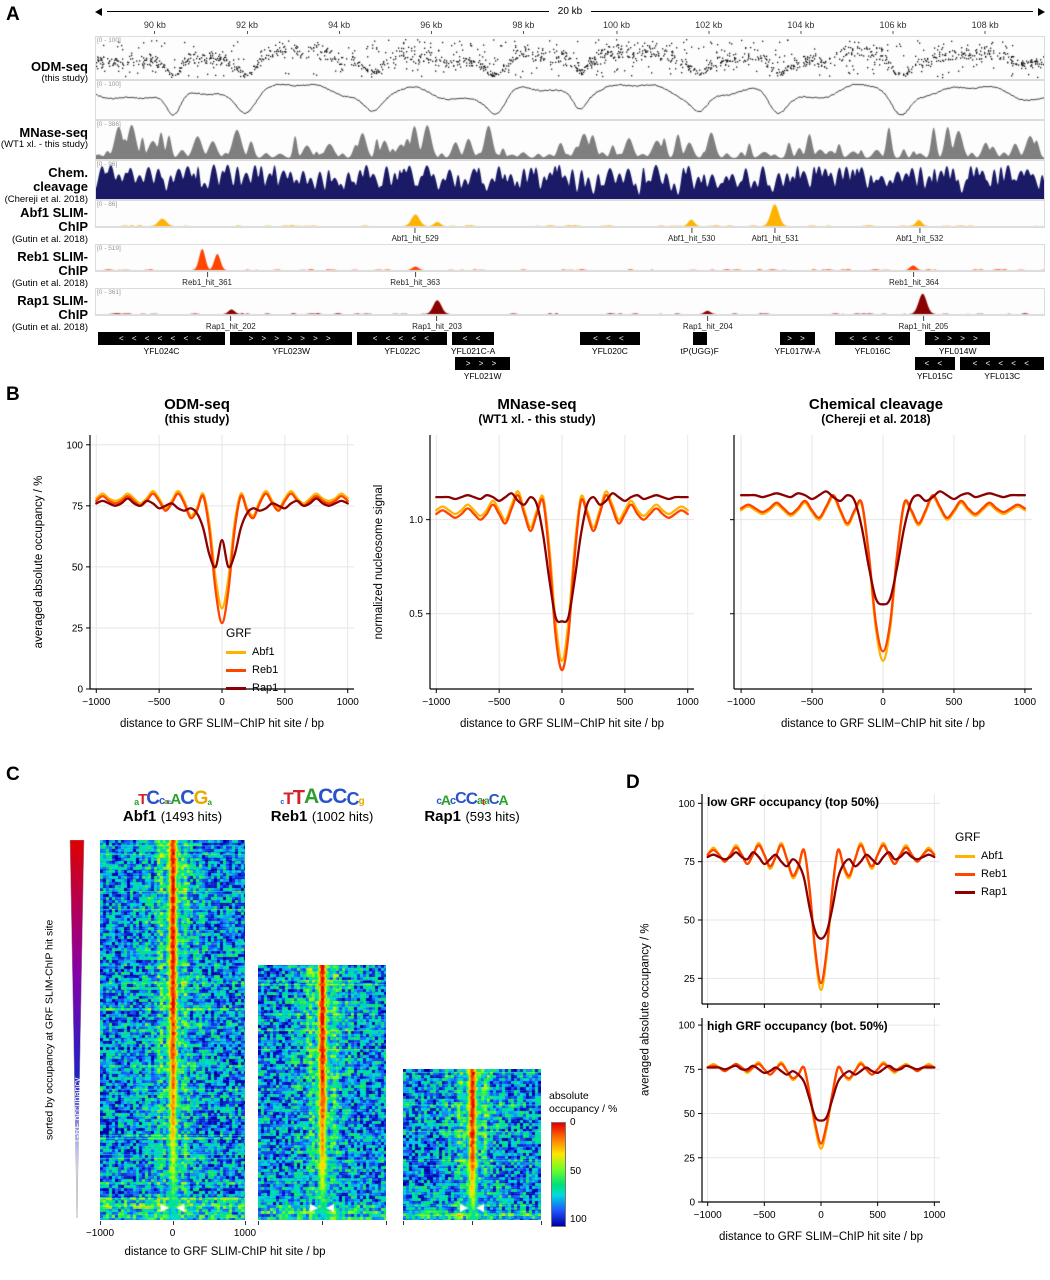 The width and height of the screenshot is (1050, 1280). Describe the element at coordinates (100, 1233) in the screenshot. I see `heatmap-x-tick-label: −1000` at that location.